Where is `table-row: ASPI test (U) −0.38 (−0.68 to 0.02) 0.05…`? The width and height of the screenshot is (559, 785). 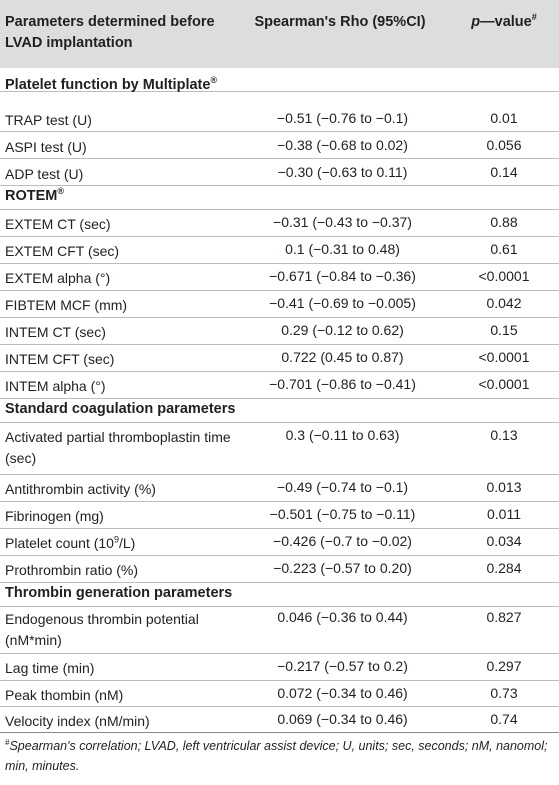 table-row: ASPI test (U) −0.38 (−0.68 to 0.02) 0.05… is located at coordinates (279, 145).